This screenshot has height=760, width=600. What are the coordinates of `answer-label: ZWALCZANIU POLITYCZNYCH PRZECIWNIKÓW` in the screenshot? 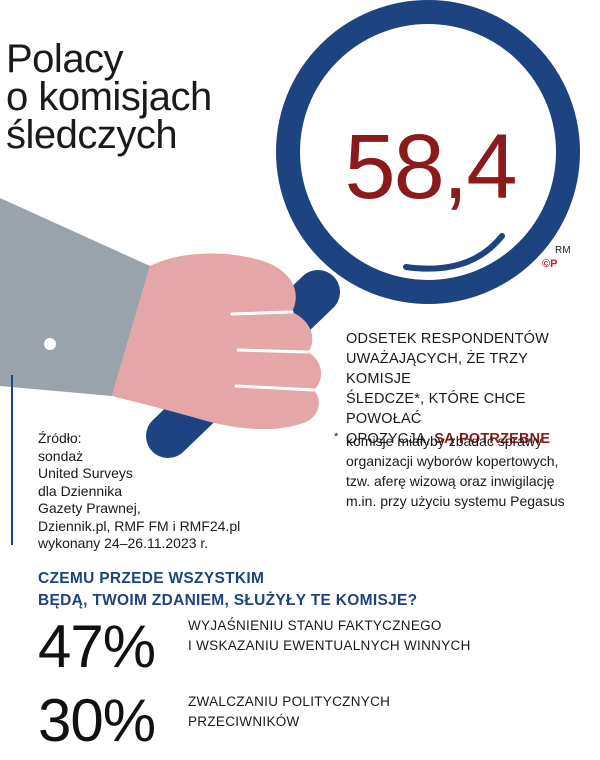 It's located at (289, 712).